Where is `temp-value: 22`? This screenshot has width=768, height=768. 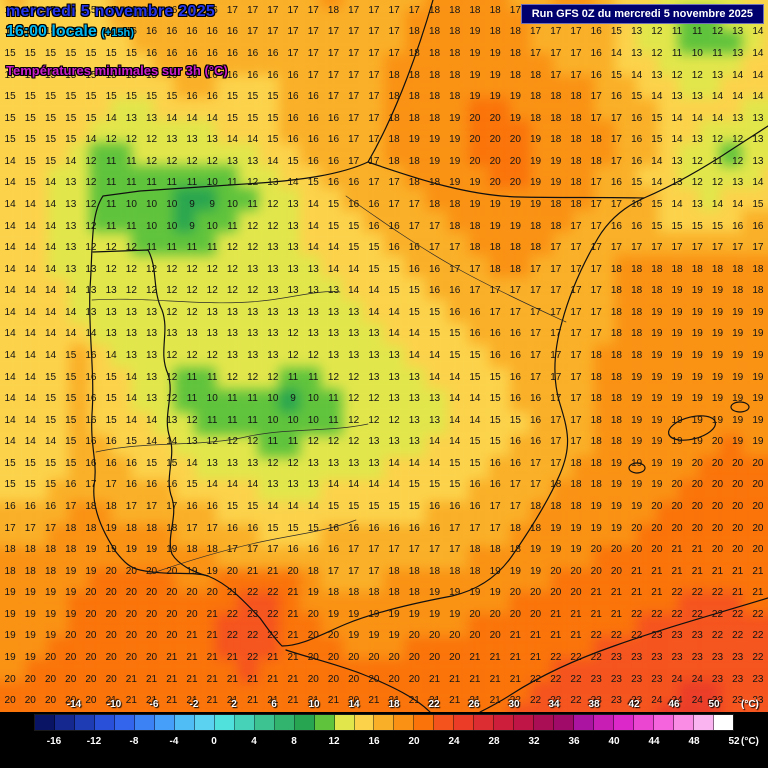
temp-value: 22 is located at coordinates (556, 658).